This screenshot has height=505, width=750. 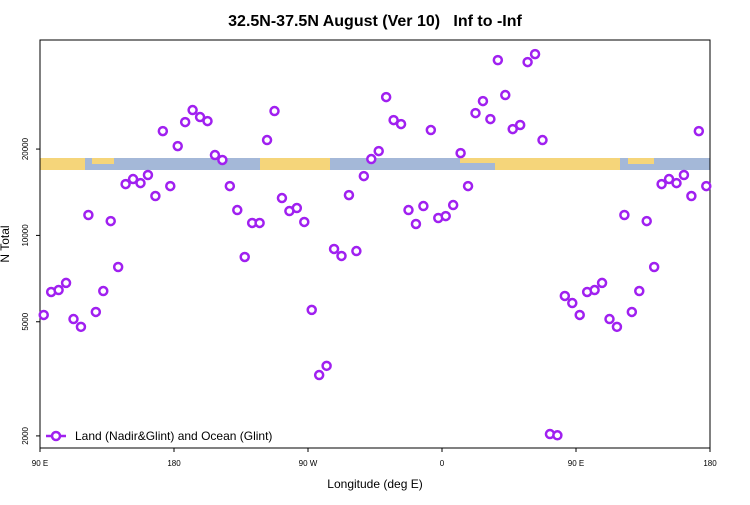 What do you see at coordinates (442, 463) in the screenshot?
I see `x-tick-label: 0` at bounding box center [442, 463].